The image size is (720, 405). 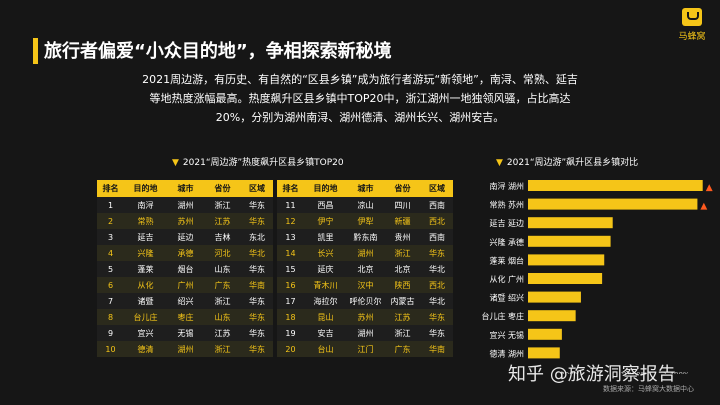 I want to click on table-cell: 西南, so click(x=437, y=237).